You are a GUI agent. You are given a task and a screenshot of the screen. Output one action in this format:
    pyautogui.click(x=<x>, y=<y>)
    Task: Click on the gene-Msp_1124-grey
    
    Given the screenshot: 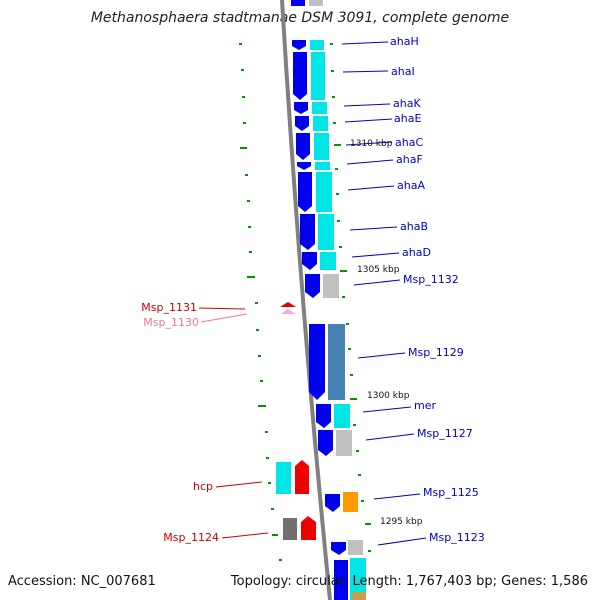 What is the action you would take?
    pyautogui.click(x=290, y=529)
    